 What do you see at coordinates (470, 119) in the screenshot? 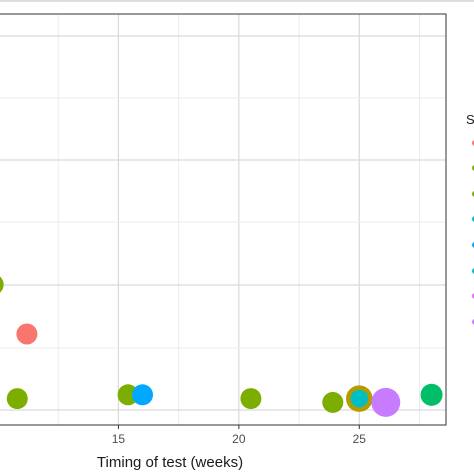
I see `legend-title: S` at bounding box center [470, 119].